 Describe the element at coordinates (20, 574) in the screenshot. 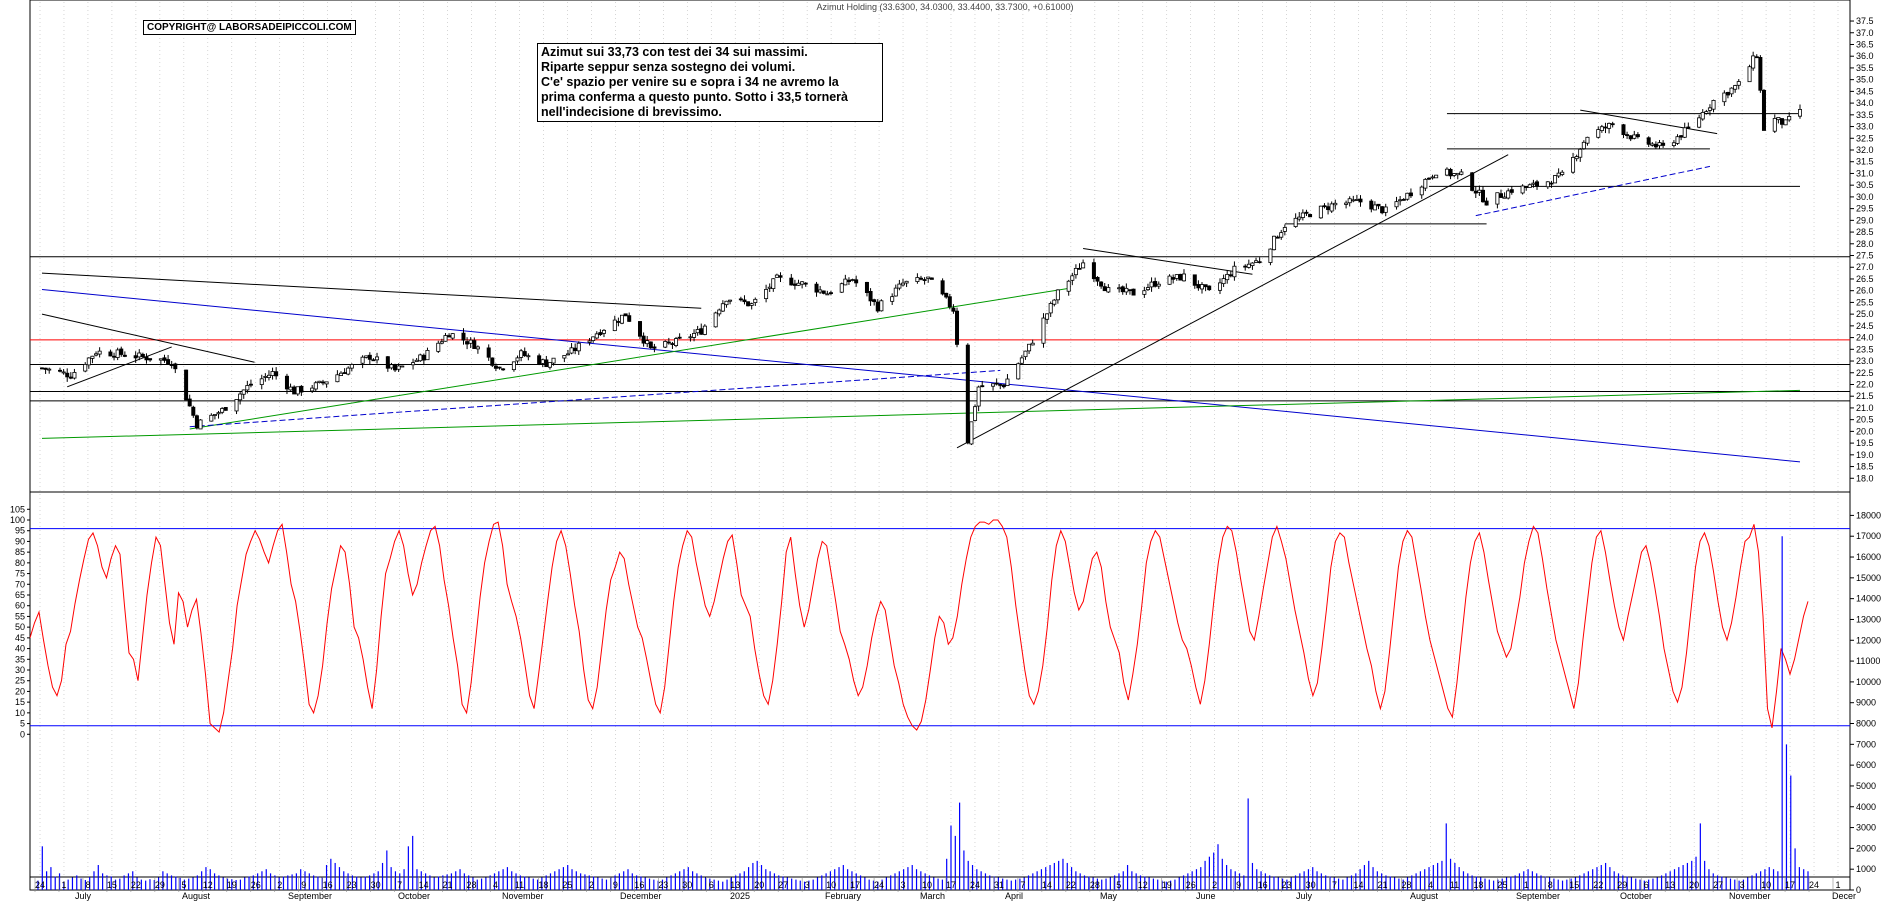

I see `osc-tick-label: 75` at that location.